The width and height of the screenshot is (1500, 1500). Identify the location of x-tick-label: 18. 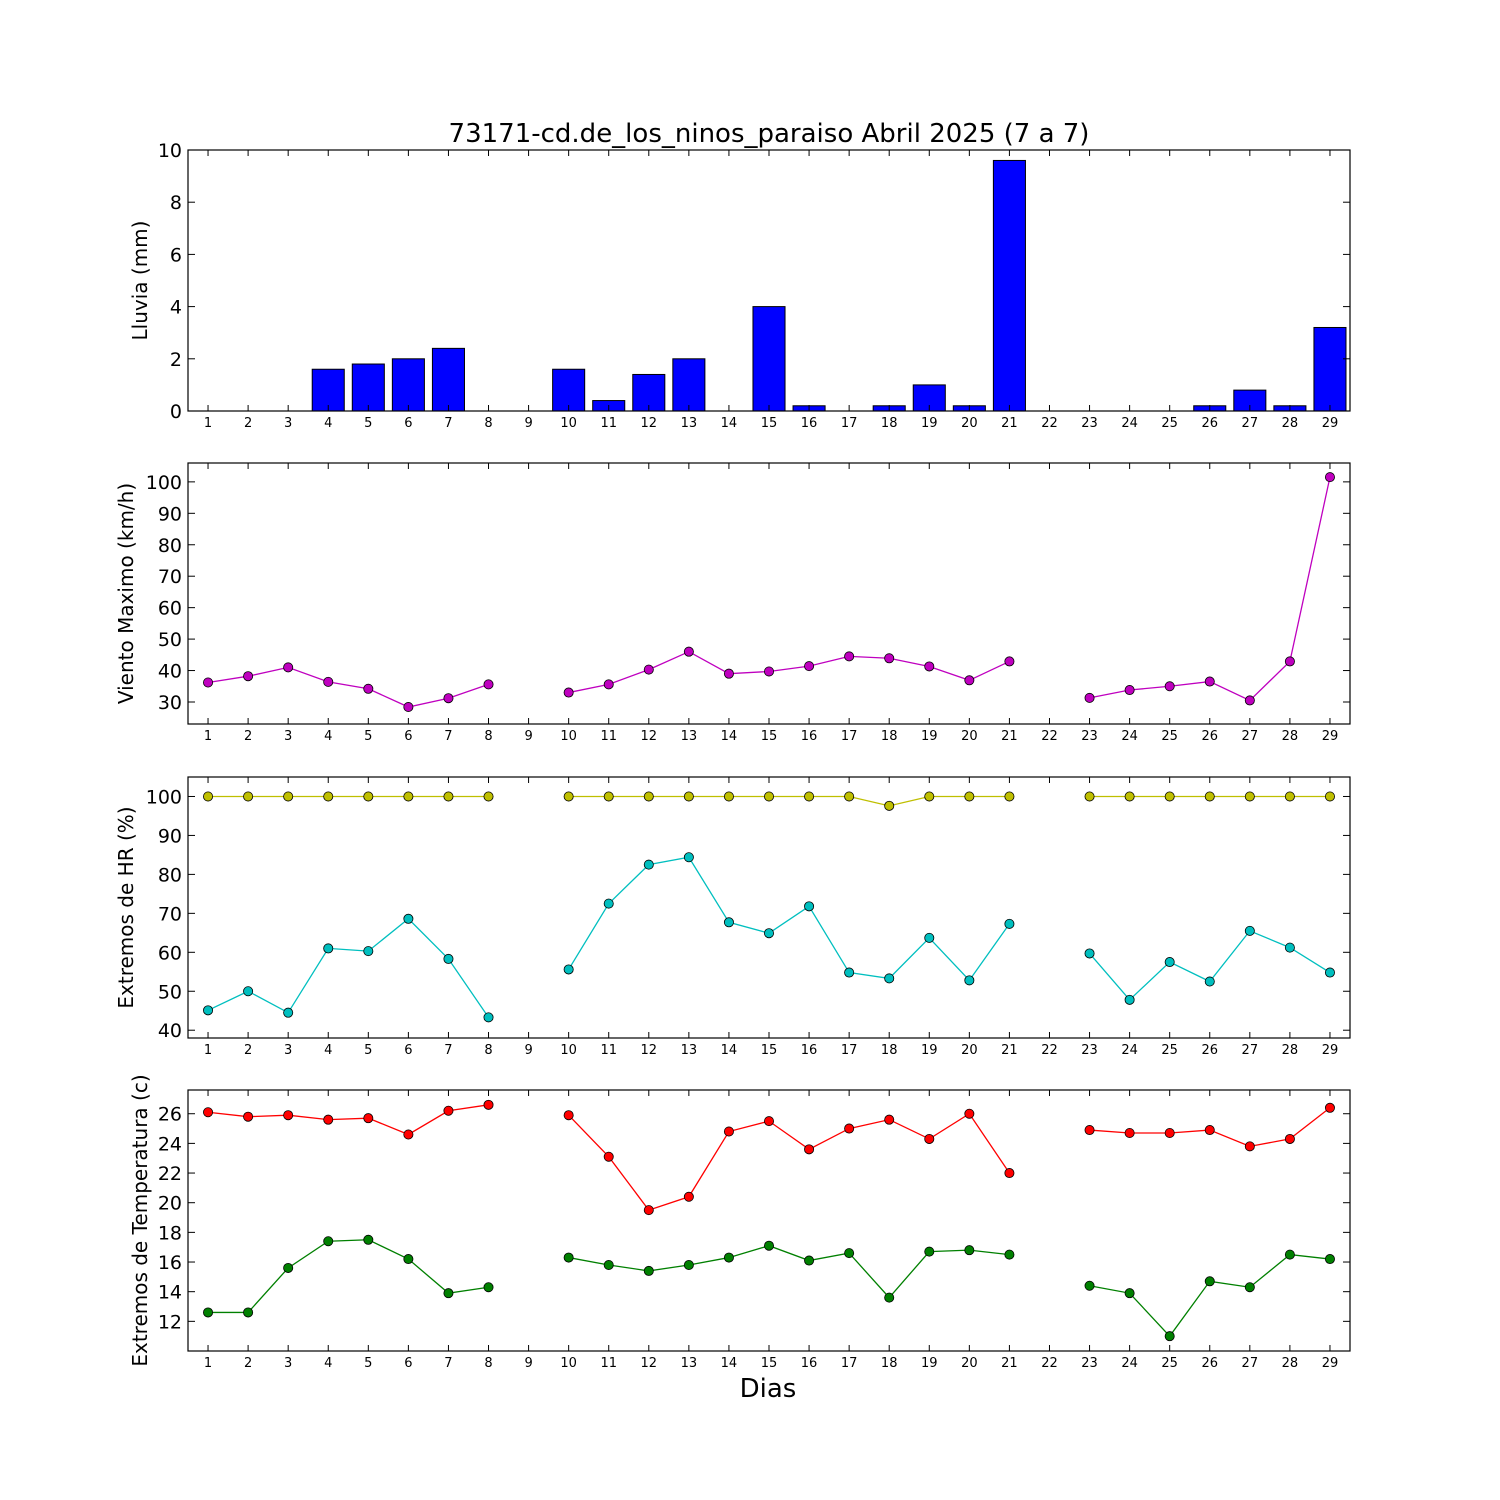
(889, 423).